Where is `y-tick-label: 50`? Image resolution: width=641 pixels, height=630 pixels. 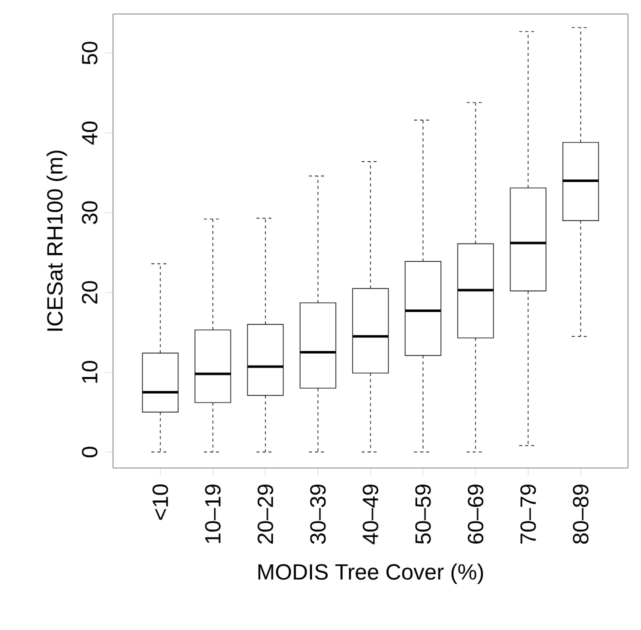
y-tick-label: 50 is located at coordinates (90, 53).